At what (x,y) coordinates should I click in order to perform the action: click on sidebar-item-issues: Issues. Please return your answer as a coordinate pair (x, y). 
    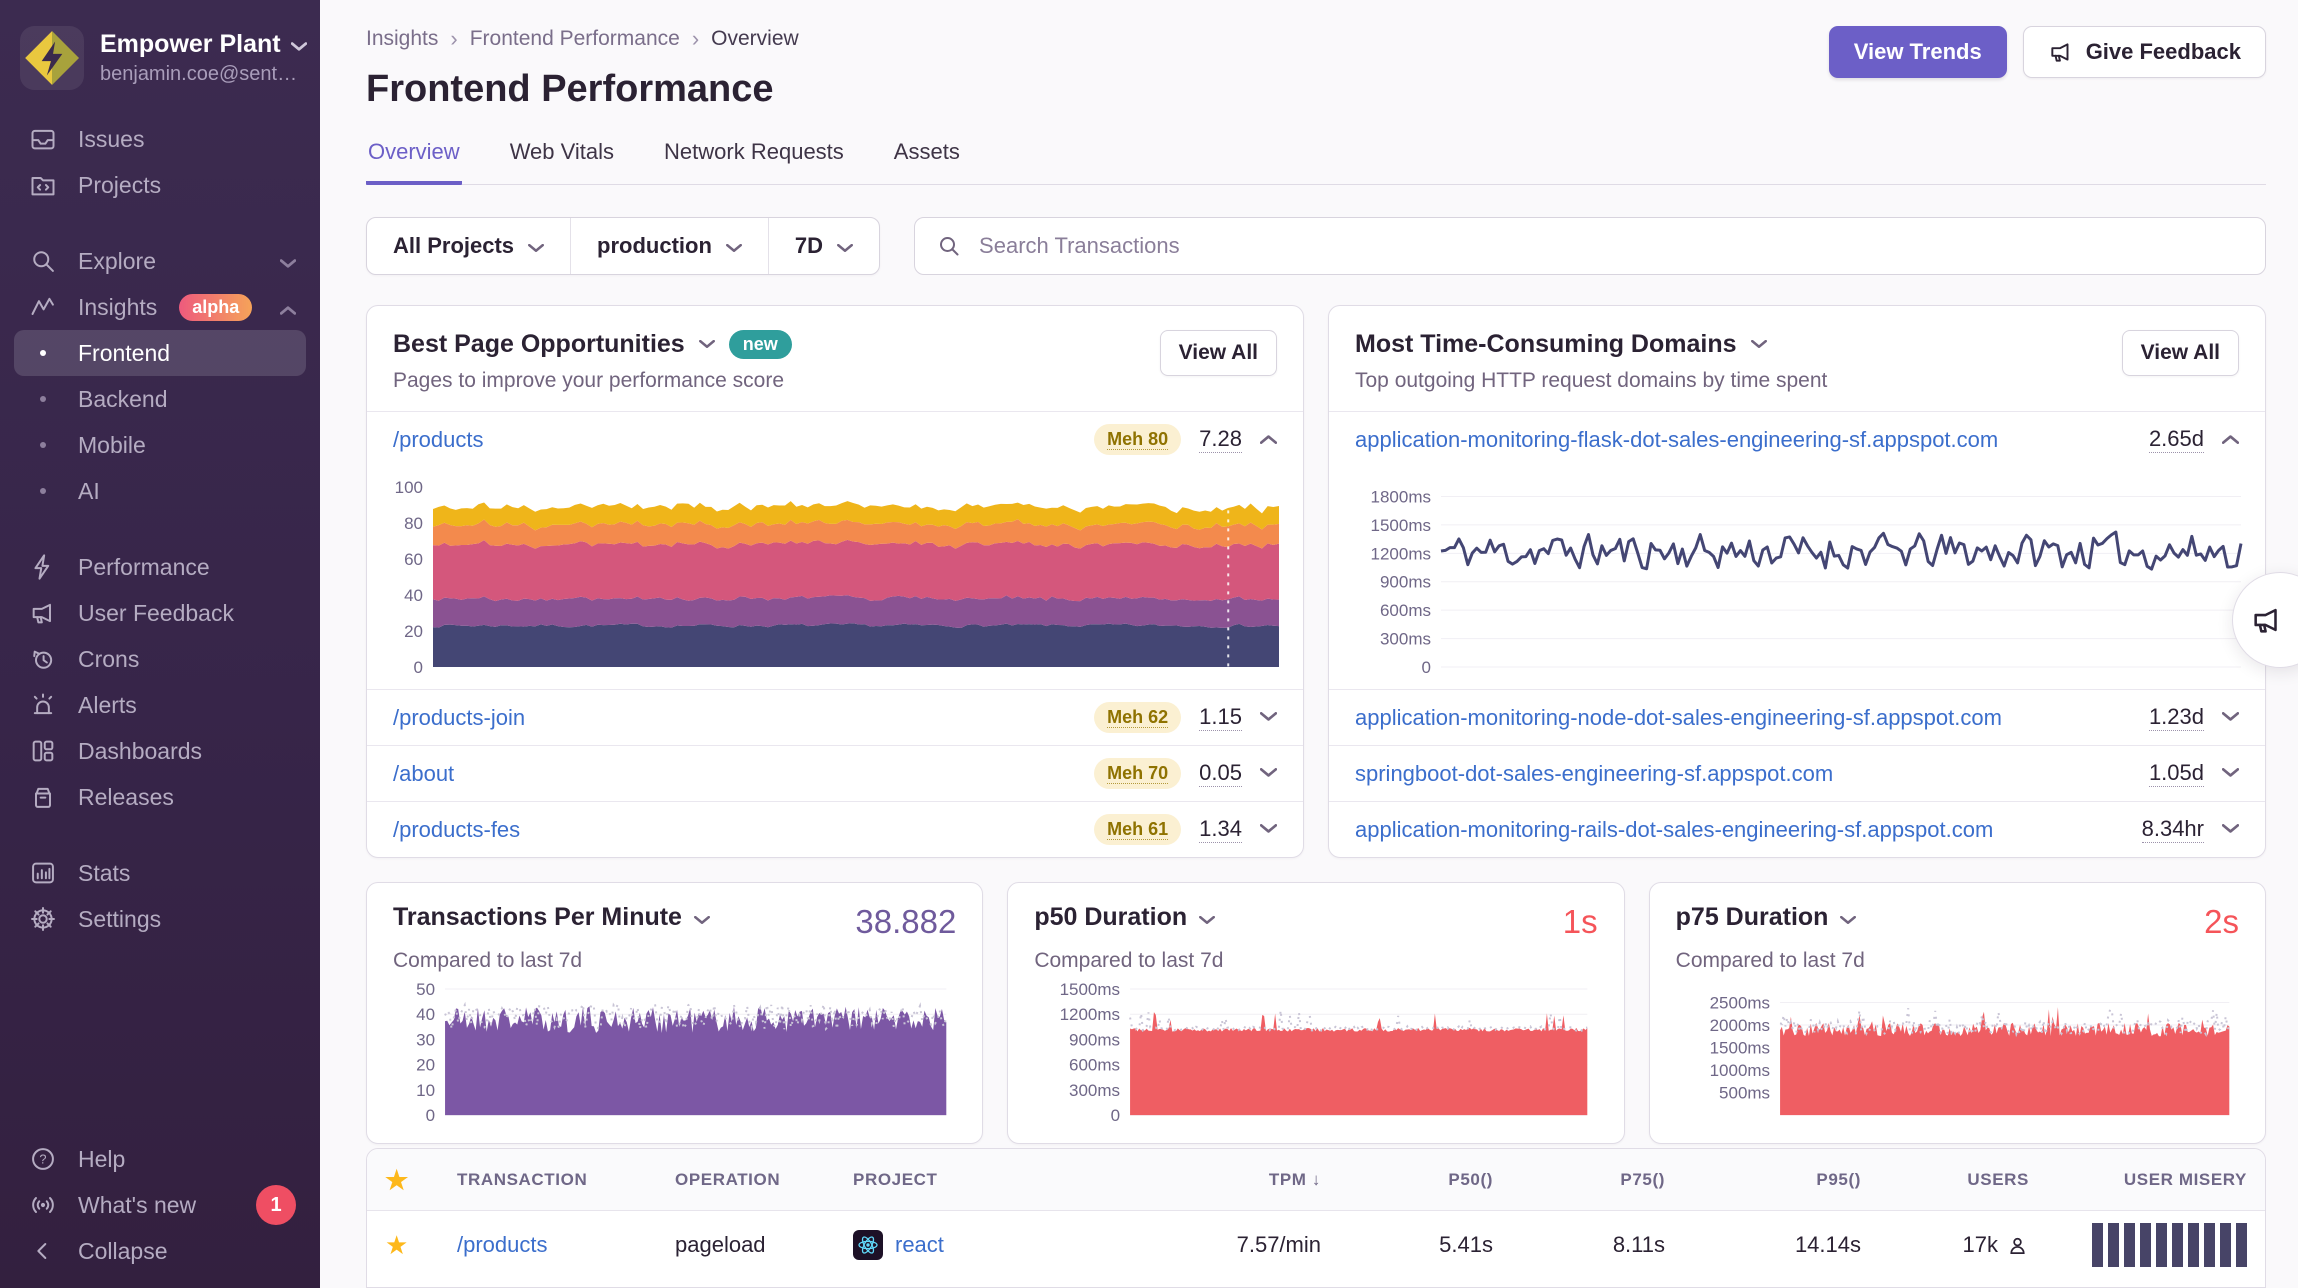
    Looking at the image, I should click on (160, 139).